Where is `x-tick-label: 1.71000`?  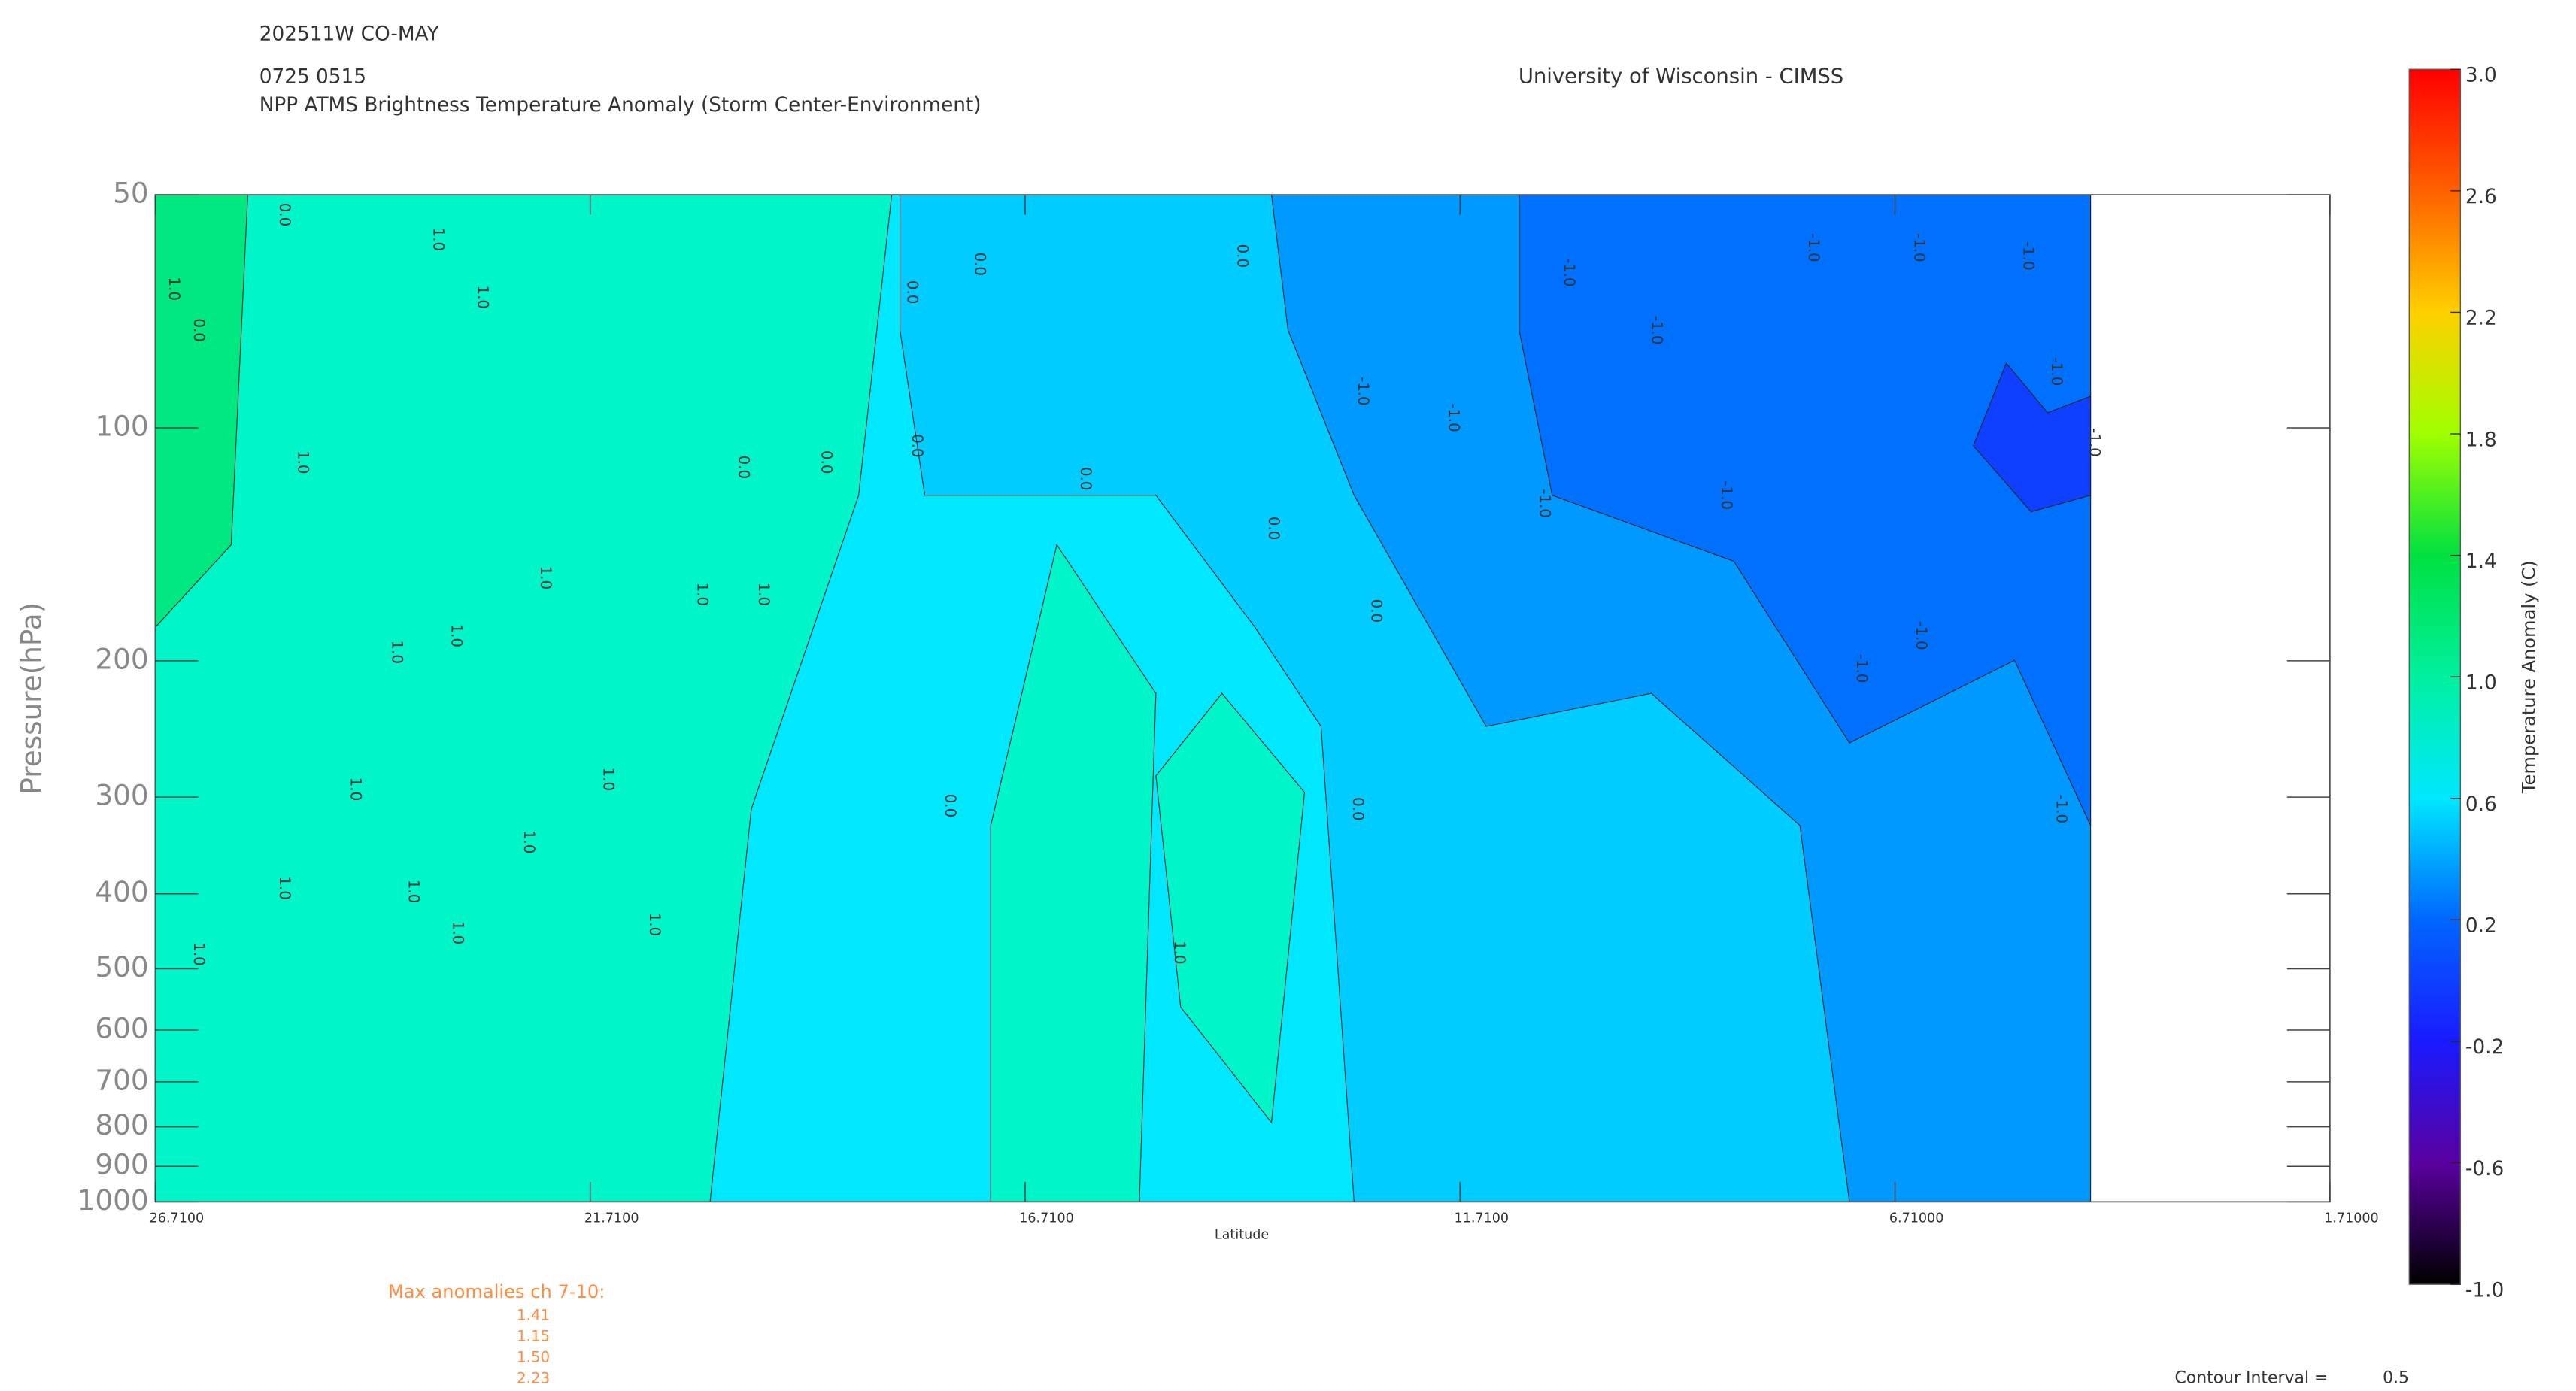
x-tick-label: 1.71000 is located at coordinates (2351, 1218).